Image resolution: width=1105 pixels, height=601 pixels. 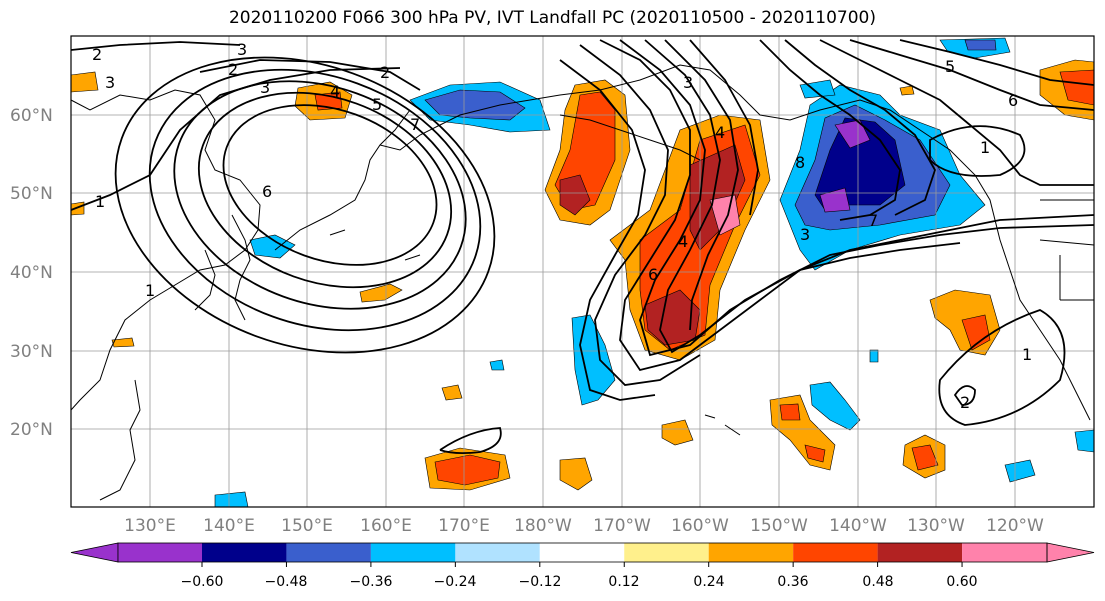 What do you see at coordinates (543, 526) in the screenshot?
I see `lon-label: 180°W` at bounding box center [543, 526].